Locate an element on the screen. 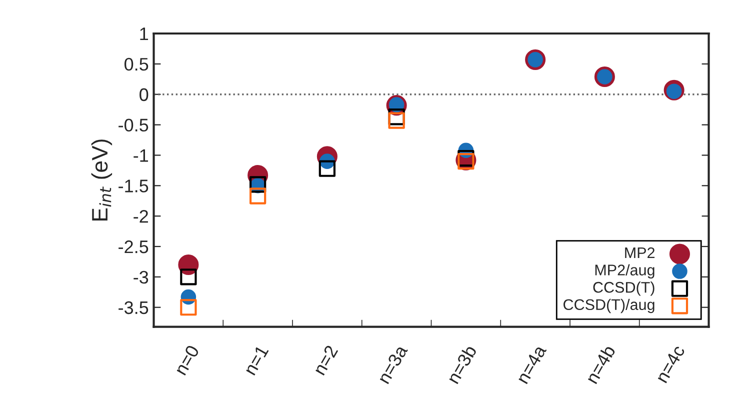 The width and height of the screenshot is (750, 419). y-axis-title: E$_{int}$ (eV) is located at coordinates (101, 180).